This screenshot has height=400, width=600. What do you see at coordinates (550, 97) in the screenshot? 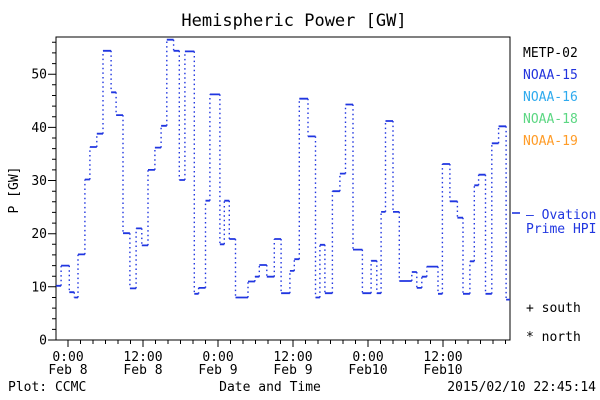
I see `legend-item-noaa-16: NOAA-16` at bounding box center [550, 97].